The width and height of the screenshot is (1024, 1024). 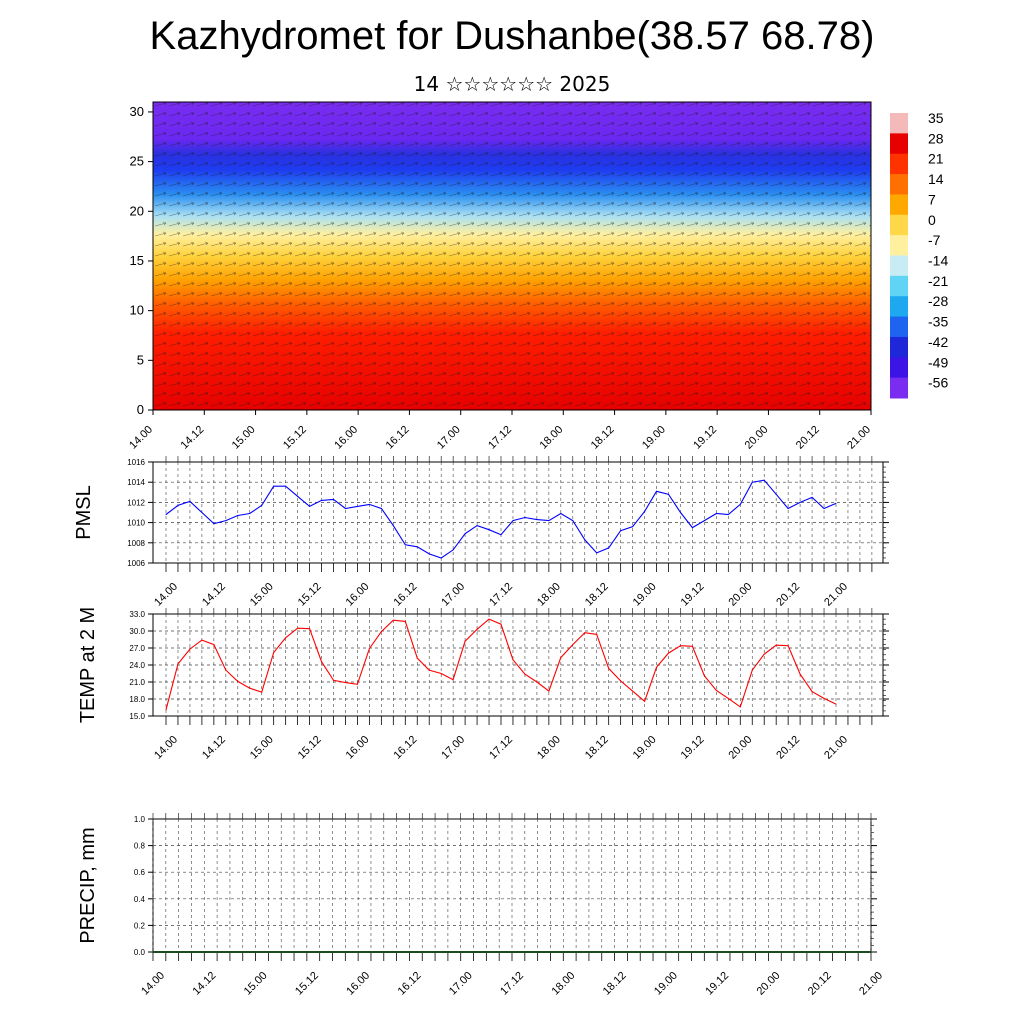 What do you see at coordinates (549, 748) in the screenshot?
I see `panel-xtick-label: 18.00` at bounding box center [549, 748].